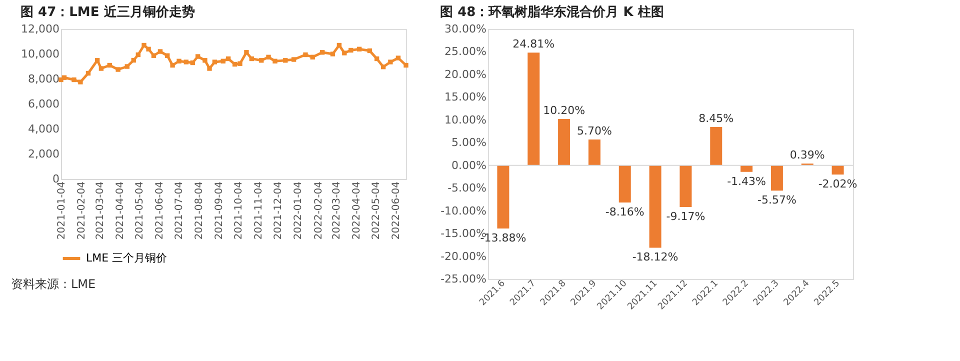 The height and width of the screenshot is (361, 960). I want to click on x-tick-label: 2022-01-04, so click(298, 211).